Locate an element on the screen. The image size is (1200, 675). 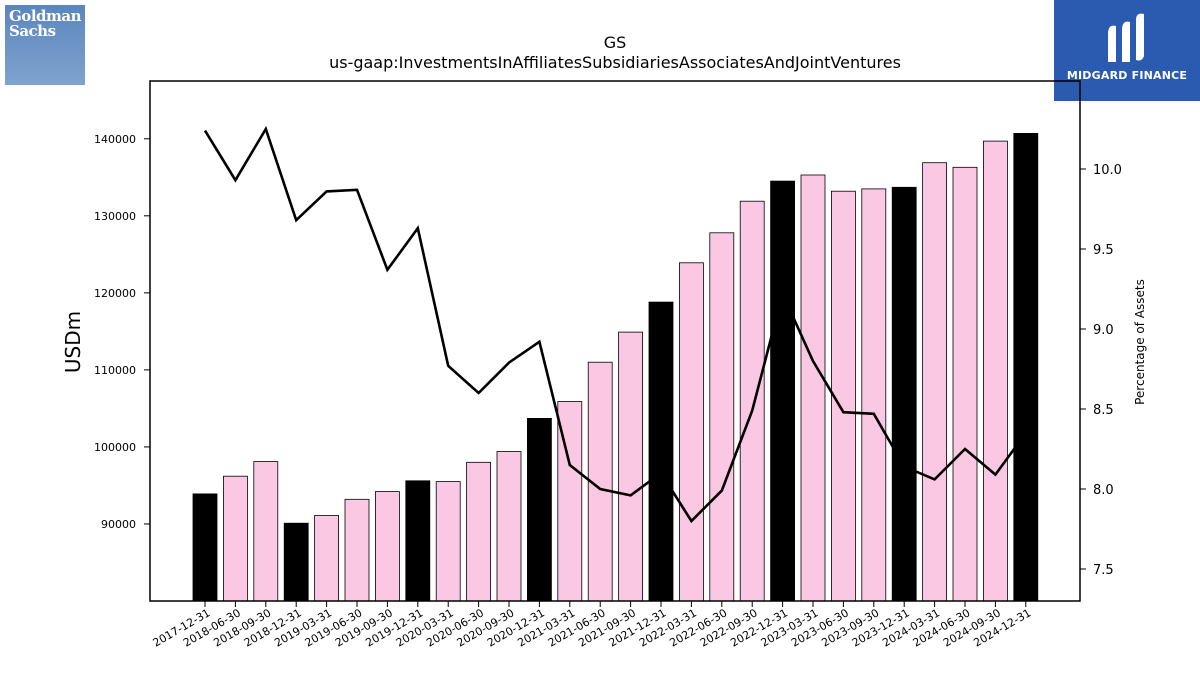
y-tick-label: 110000 is located at coordinates (115, 370).